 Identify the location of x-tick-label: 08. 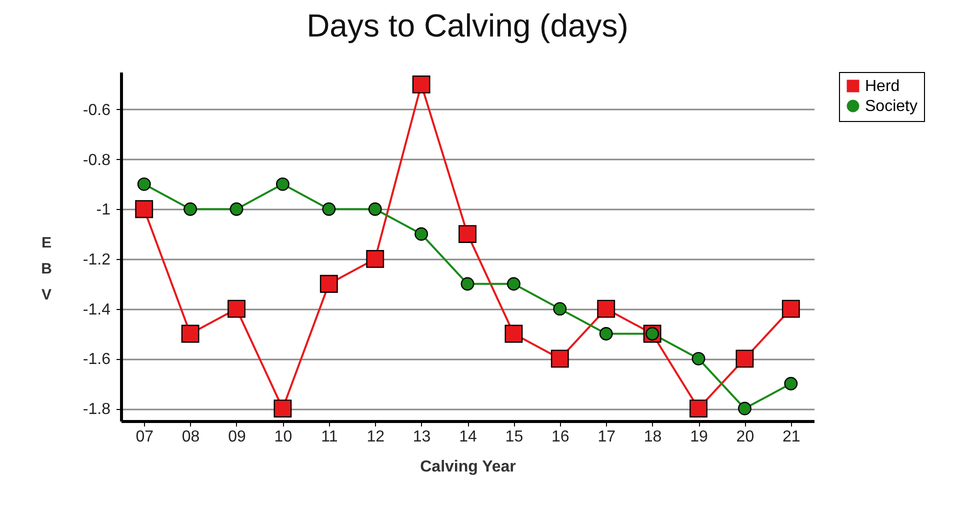
(191, 437).